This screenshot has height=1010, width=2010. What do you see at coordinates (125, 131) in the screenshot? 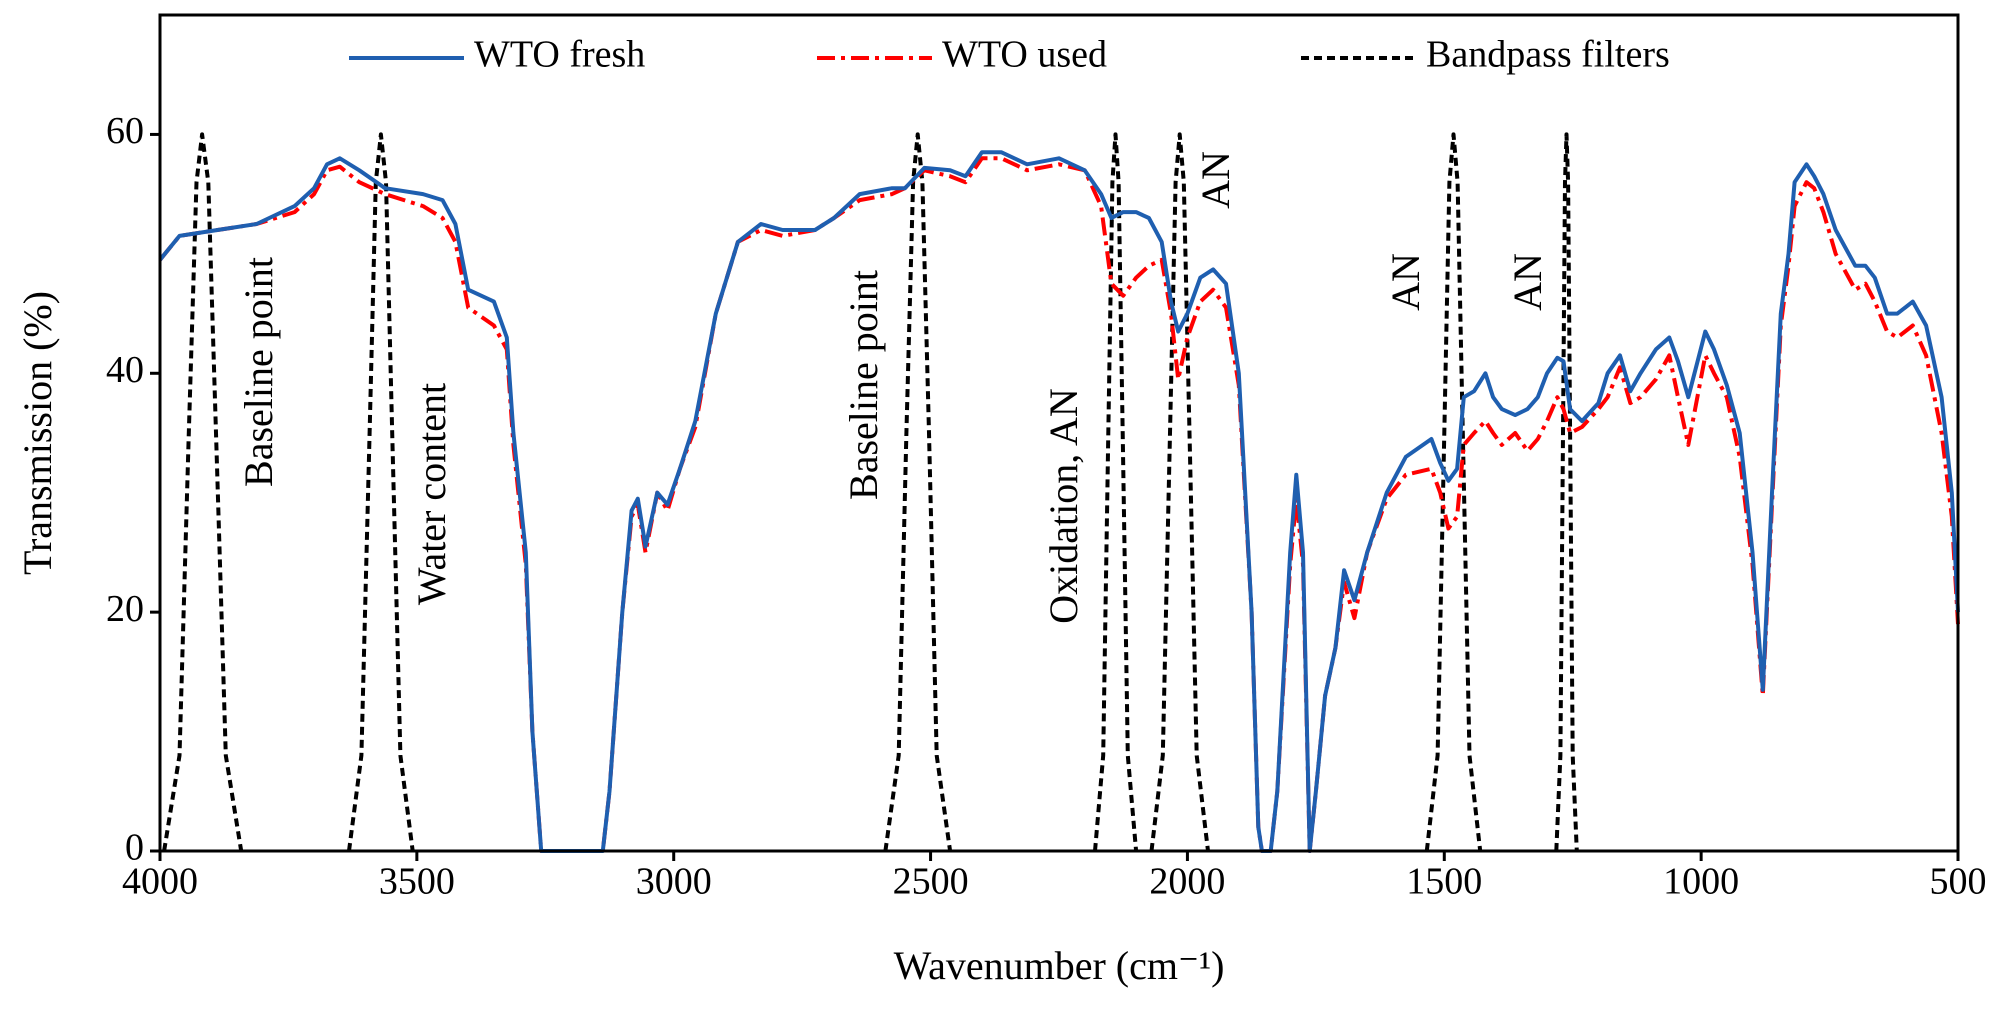
I see `y-tick-label: 60` at bounding box center [125, 131].